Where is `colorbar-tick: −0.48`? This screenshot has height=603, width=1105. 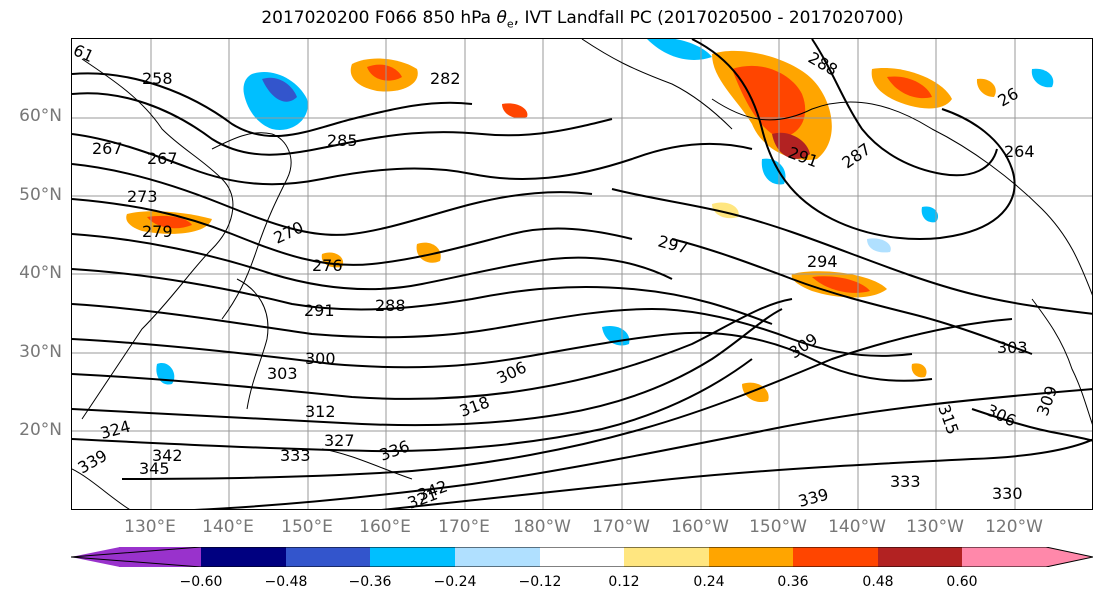 colorbar-tick: −0.48 is located at coordinates (286, 582).